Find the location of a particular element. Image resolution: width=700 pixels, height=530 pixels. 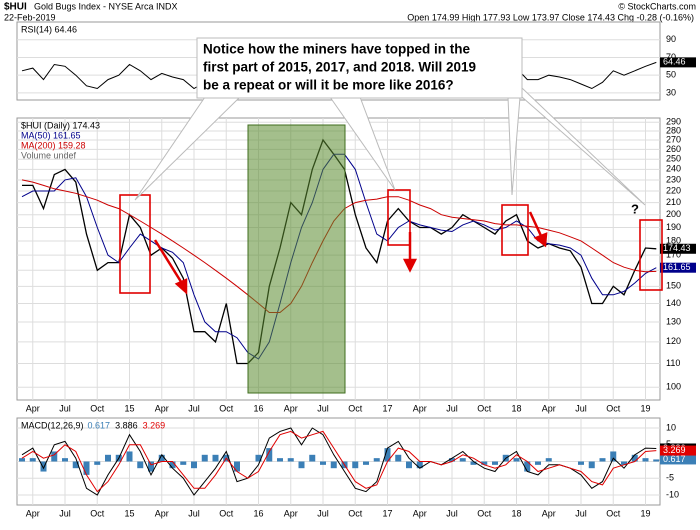

date: 22-Feb-2019 is located at coordinates (30, 17).